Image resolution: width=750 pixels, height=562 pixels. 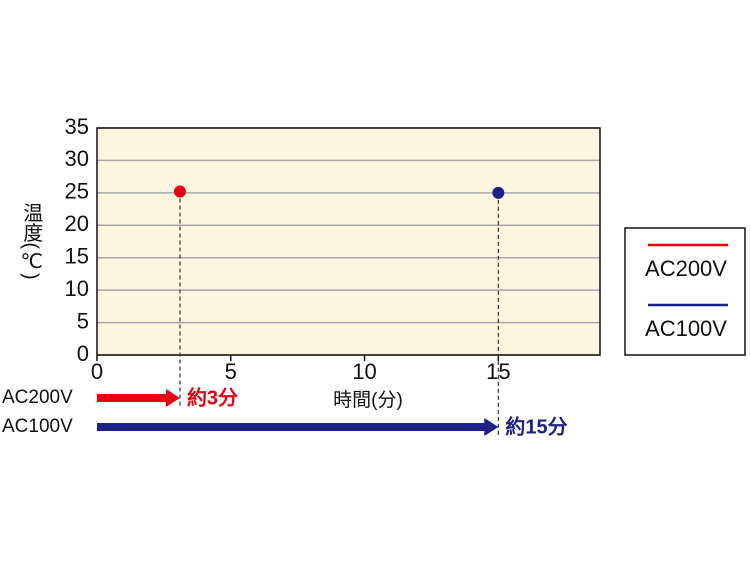 What do you see at coordinates (231, 371) in the screenshot?
I see `x-tick-label: 5` at bounding box center [231, 371].